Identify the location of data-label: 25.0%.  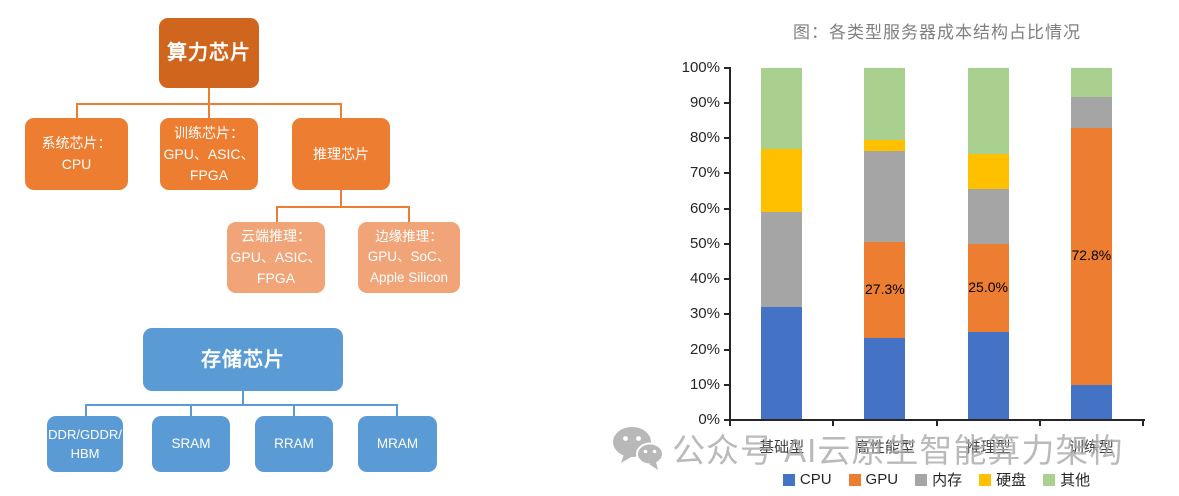
(988, 286).